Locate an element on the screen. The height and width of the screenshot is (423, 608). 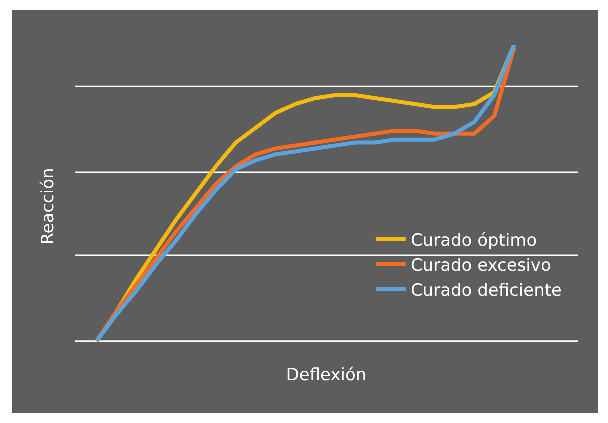
legend-label: Curado deficiente is located at coordinates (486, 291).